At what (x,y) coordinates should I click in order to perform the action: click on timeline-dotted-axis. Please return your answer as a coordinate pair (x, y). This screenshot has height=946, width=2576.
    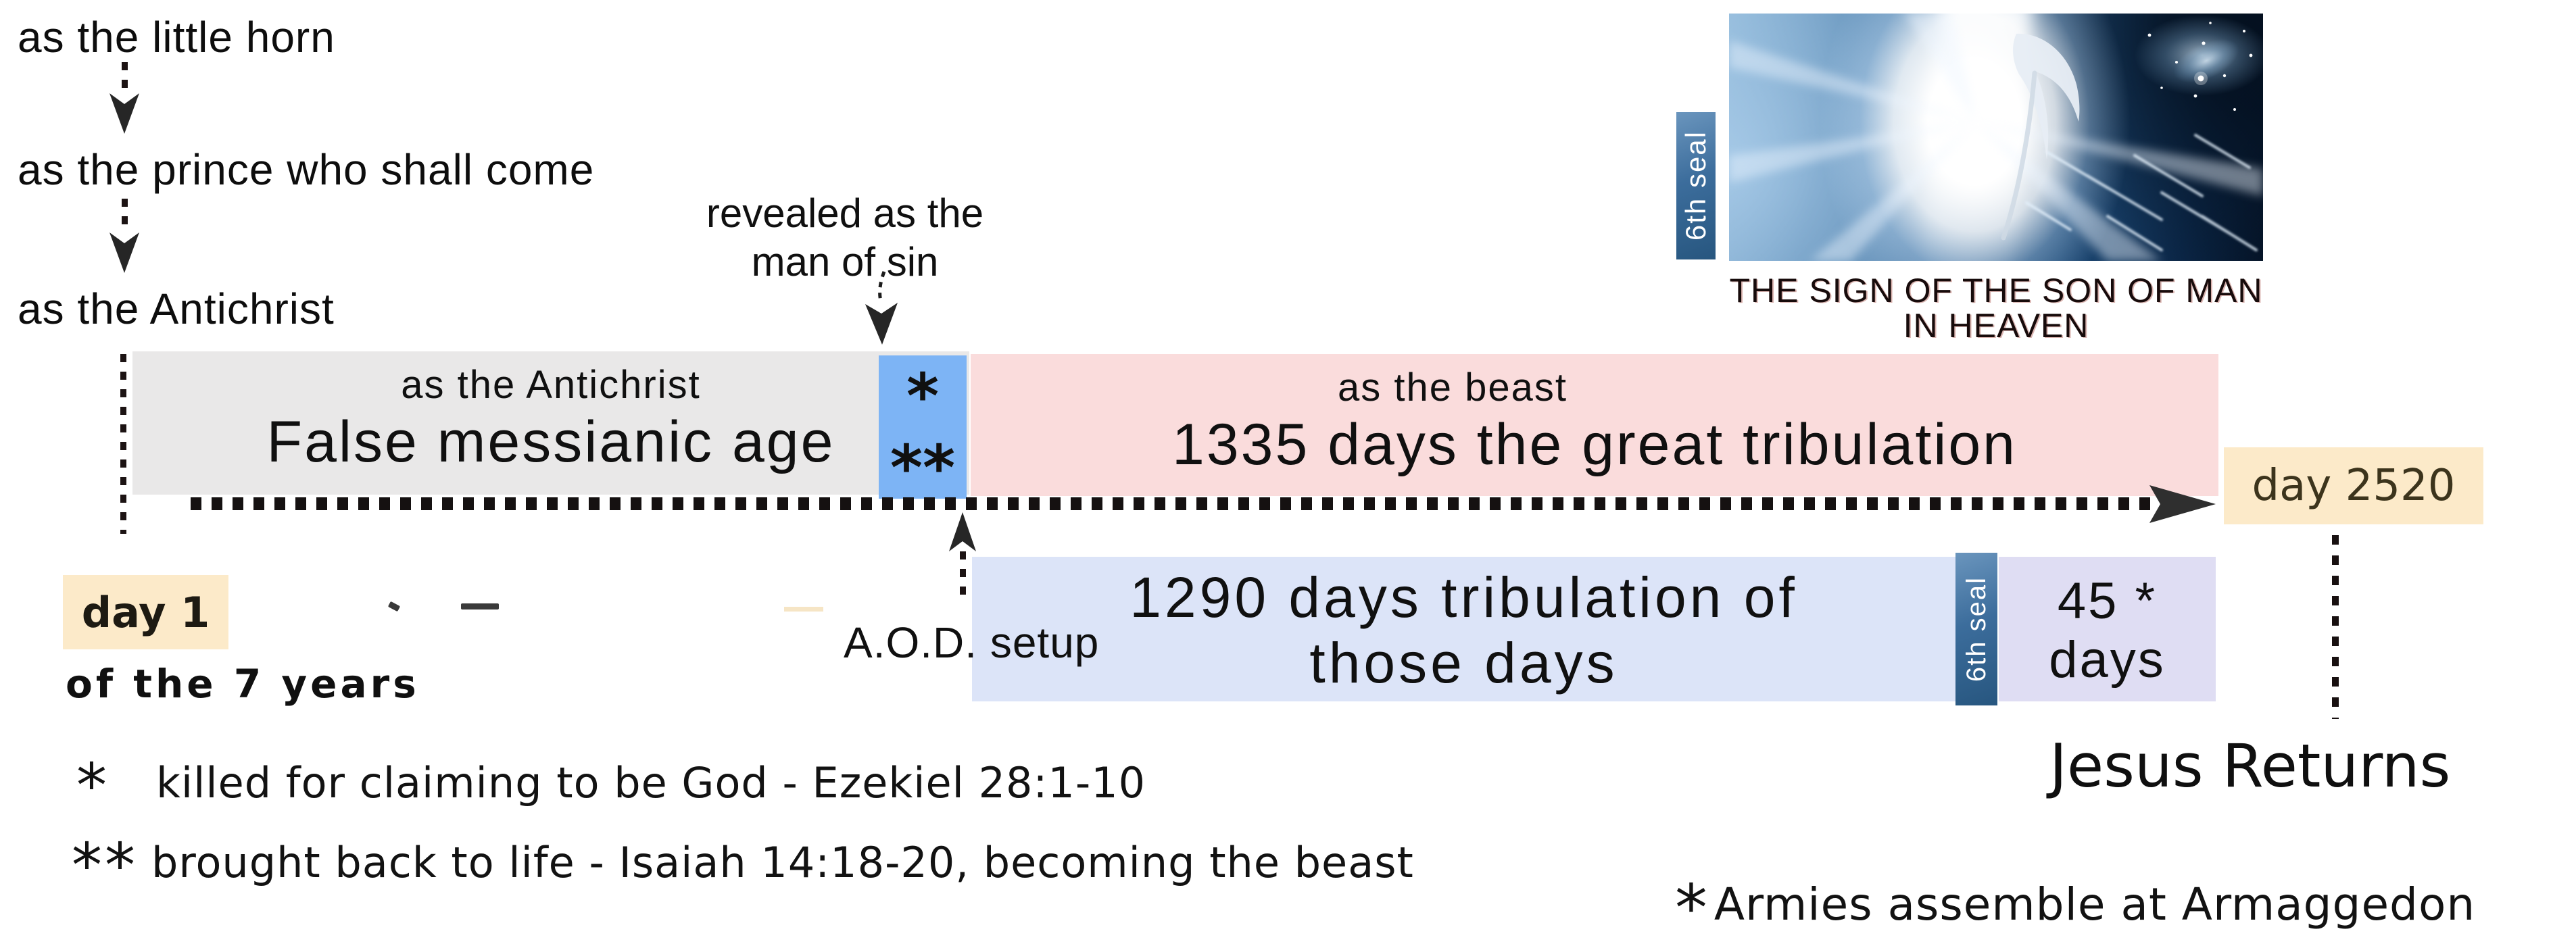
    Looking at the image, I should click on (1171, 503).